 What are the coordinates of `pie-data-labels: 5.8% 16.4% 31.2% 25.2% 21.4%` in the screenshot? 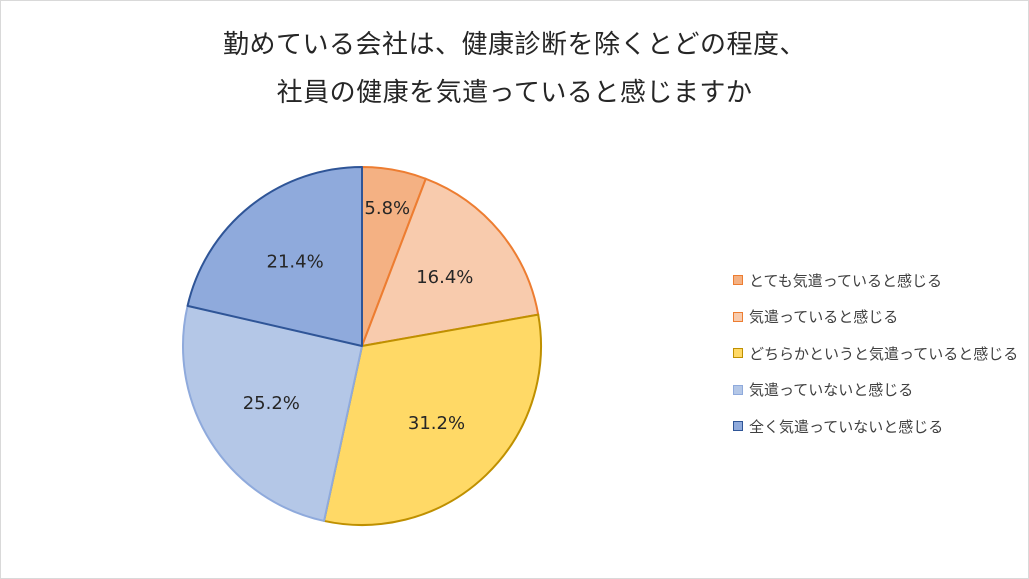 It's located at (358, 316).